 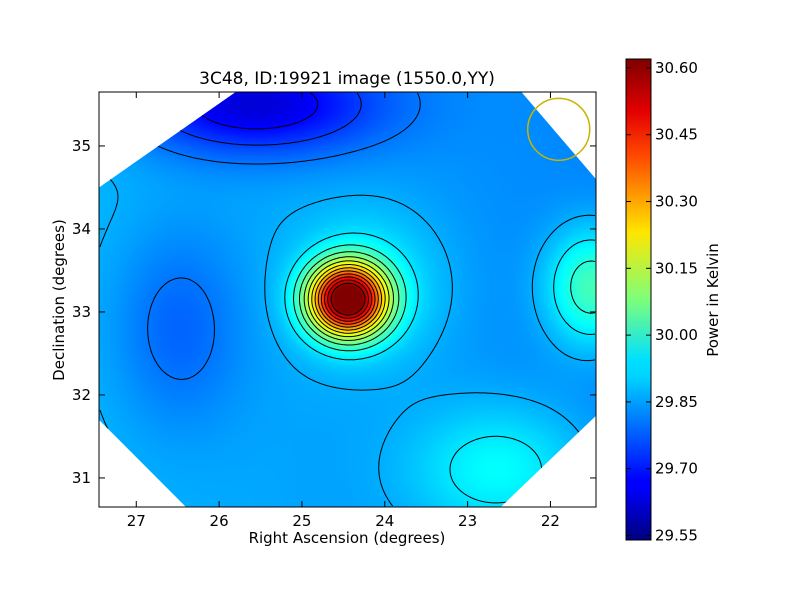 What do you see at coordinates (467, 521) in the screenshot?
I see `x-tick-label: 23` at bounding box center [467, 521].